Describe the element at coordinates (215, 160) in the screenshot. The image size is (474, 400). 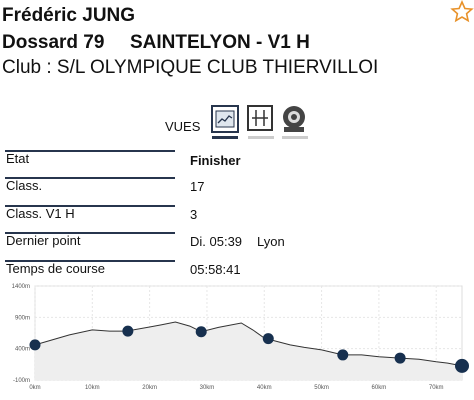
I see `row-value: Finisher` at that location.